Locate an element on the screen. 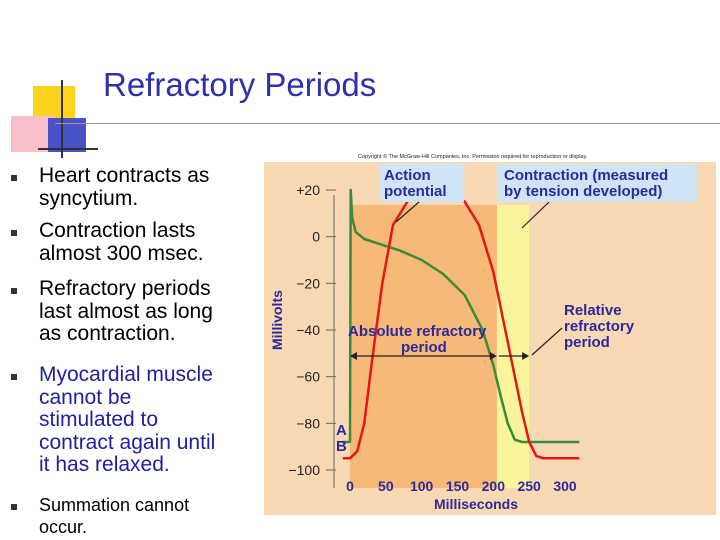 This screenshot has width=720, height=540. relative-refractory-region is located at coordinates (513, 346).